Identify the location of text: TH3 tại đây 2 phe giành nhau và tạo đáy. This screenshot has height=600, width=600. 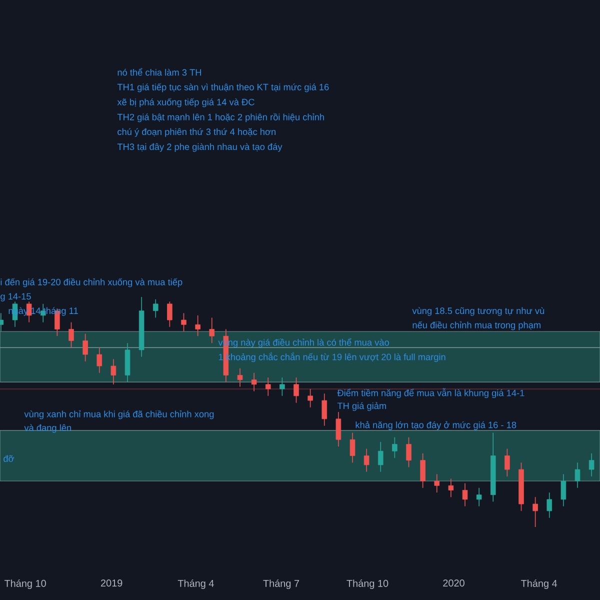
(199, 147).